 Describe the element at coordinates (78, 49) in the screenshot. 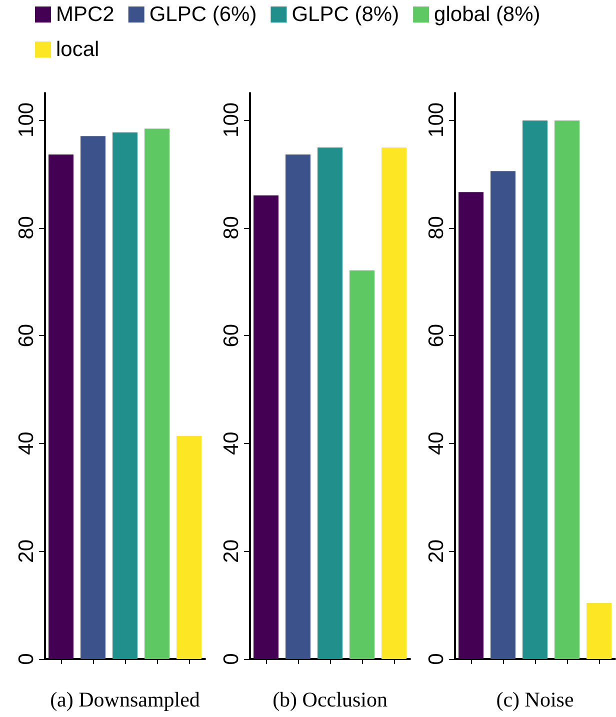

I see `legend-label: local` at that location.